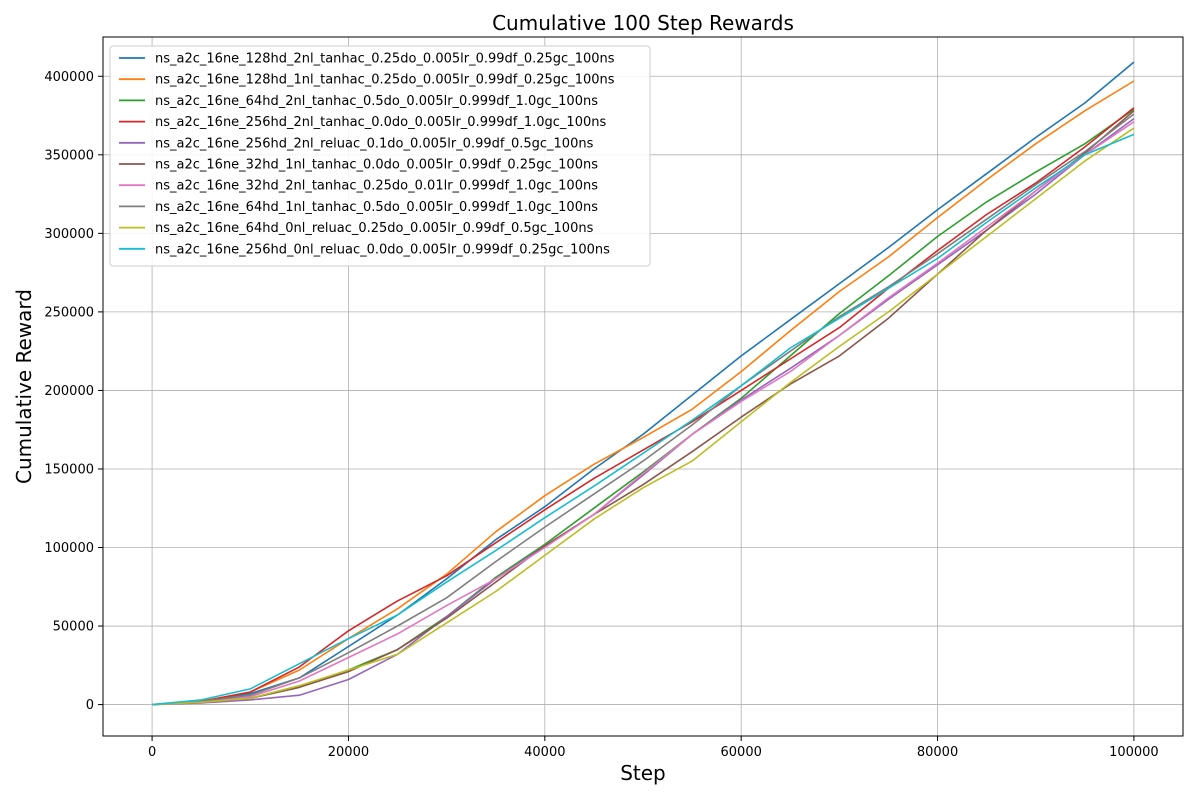  What do you see at coordinates (643, 773) in the screenshot?
I see `x-axis-label: Step` at bounding box center [643, 773].